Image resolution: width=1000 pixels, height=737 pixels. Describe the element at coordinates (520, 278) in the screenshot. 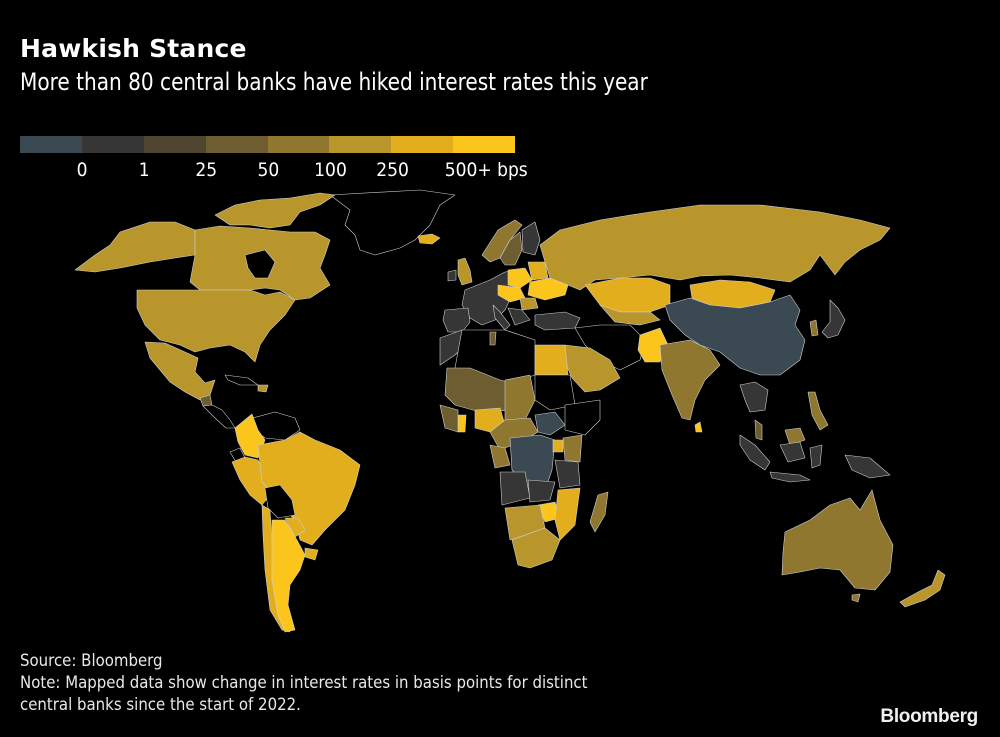

I see `region-poland` at that location.